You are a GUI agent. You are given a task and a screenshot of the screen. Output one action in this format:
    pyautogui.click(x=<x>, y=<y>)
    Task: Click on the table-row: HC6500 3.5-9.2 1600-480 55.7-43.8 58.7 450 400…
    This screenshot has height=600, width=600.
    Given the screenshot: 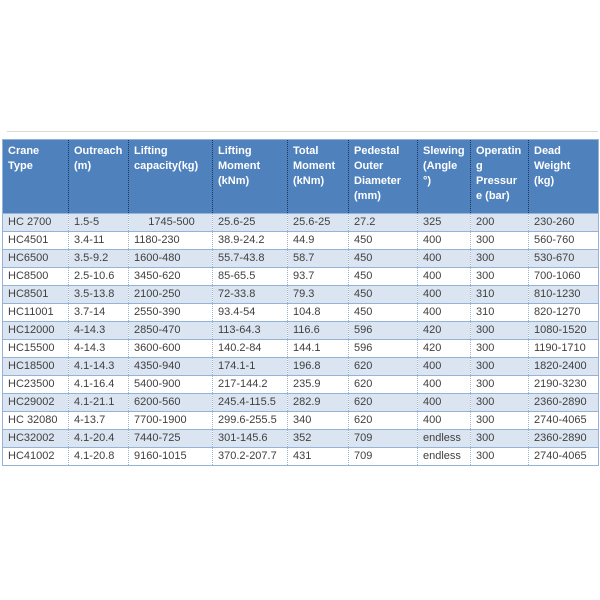 What is the action you would take?
    pyautogui.click(x=300, y=258)
    